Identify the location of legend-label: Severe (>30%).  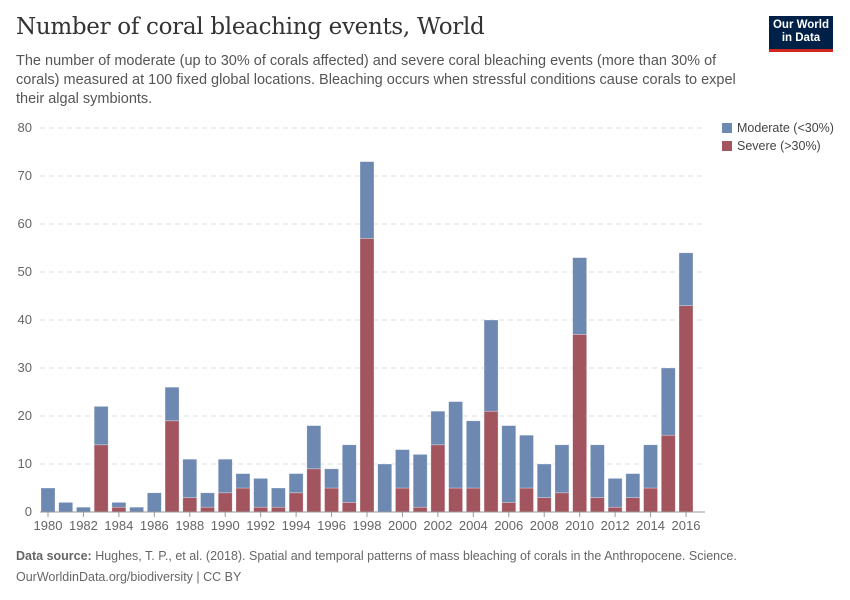
(779, 146).